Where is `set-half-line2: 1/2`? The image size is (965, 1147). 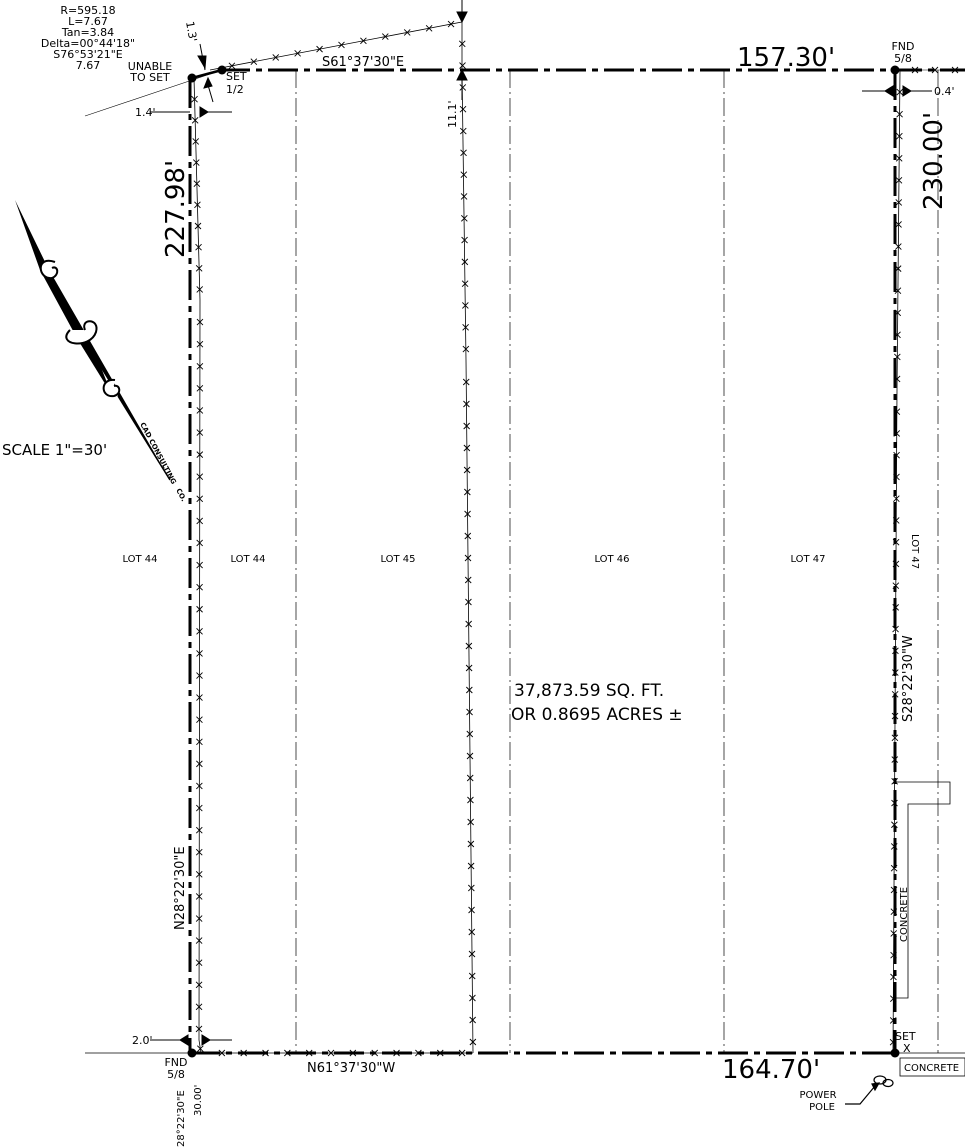
set-half-line2: 1/2 is located at coordinates (235, 89).